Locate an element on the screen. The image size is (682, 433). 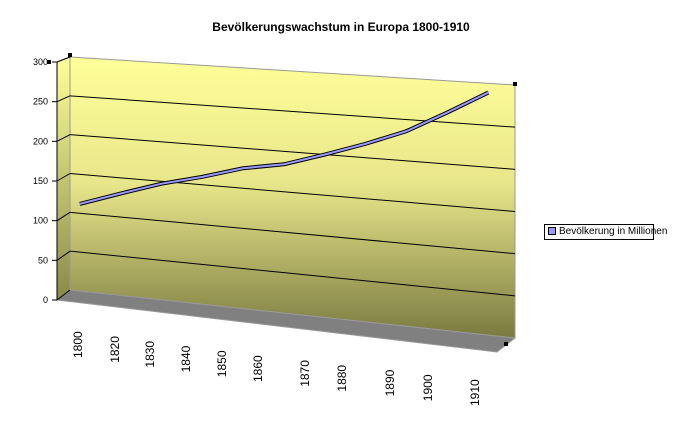
y-tick-label: 50 is located at coordinates (43, 260).